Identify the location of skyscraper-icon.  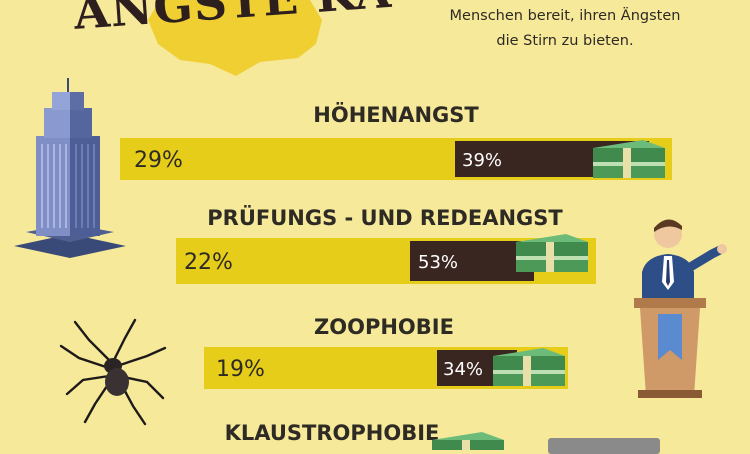
(70, 168).